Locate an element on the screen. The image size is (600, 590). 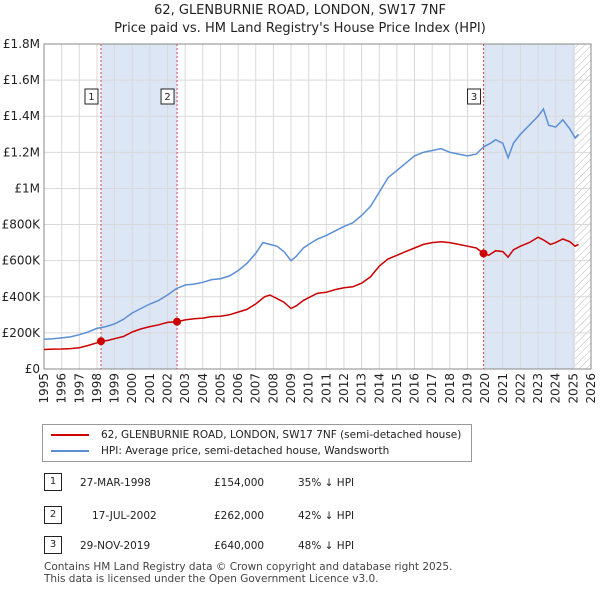
x-tick-label: 2023 is located at coordinates (538, 388).